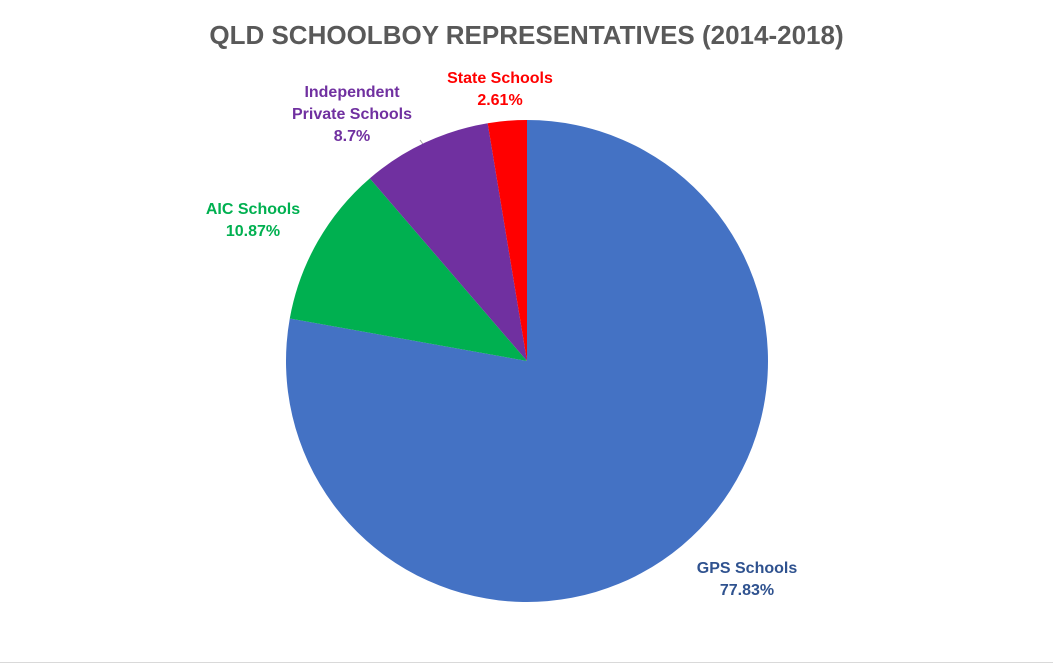 Image resolution: width=1053 pixels, height=664 pixels. Describe the element at coordinates (747, 568) in the screenshot. I see `slice-name: GPS Schools` at that location.